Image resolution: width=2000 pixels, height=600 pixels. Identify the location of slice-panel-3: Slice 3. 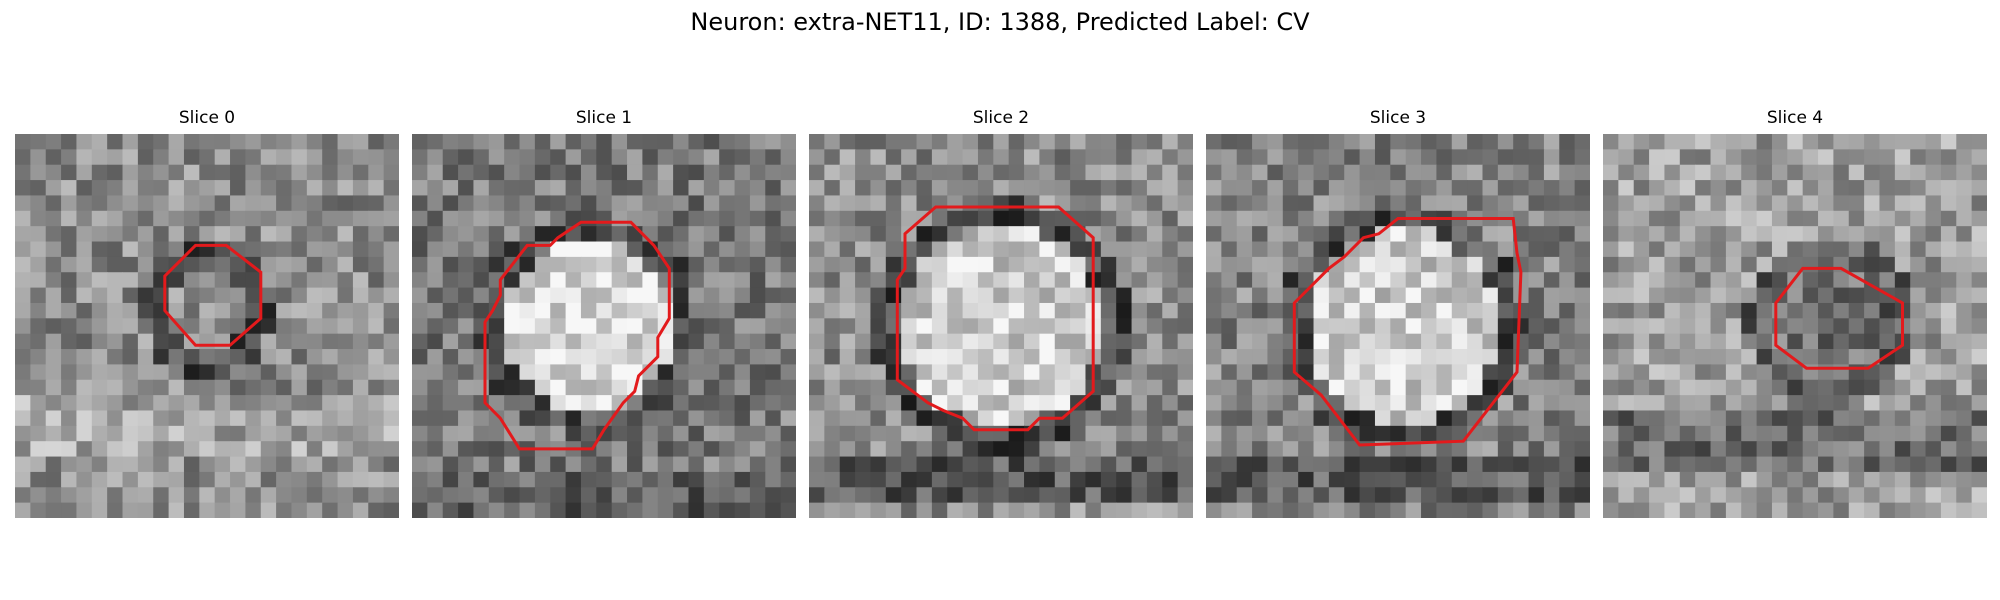
(1398, 313).